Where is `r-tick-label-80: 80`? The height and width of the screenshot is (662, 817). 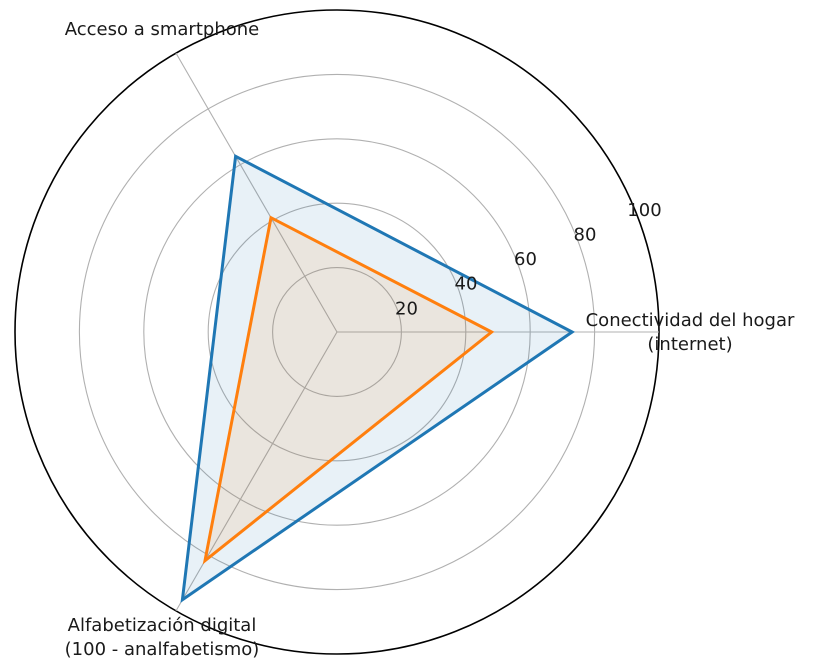
r-tick-label-80: 80 is located at coordinates (585, 234).